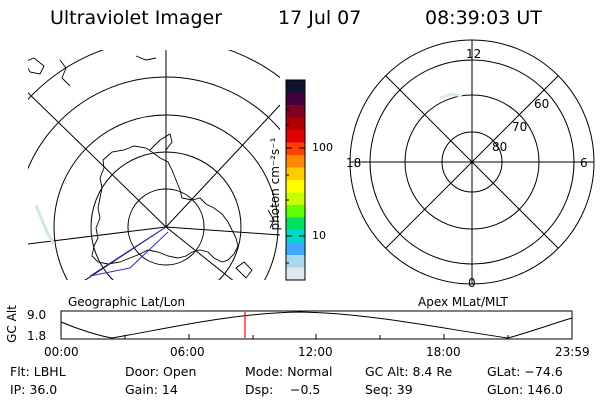  Describe the element at coordinates (305, 389) in the screenshot. I see `dsp-status-value: −0.5` at that location.